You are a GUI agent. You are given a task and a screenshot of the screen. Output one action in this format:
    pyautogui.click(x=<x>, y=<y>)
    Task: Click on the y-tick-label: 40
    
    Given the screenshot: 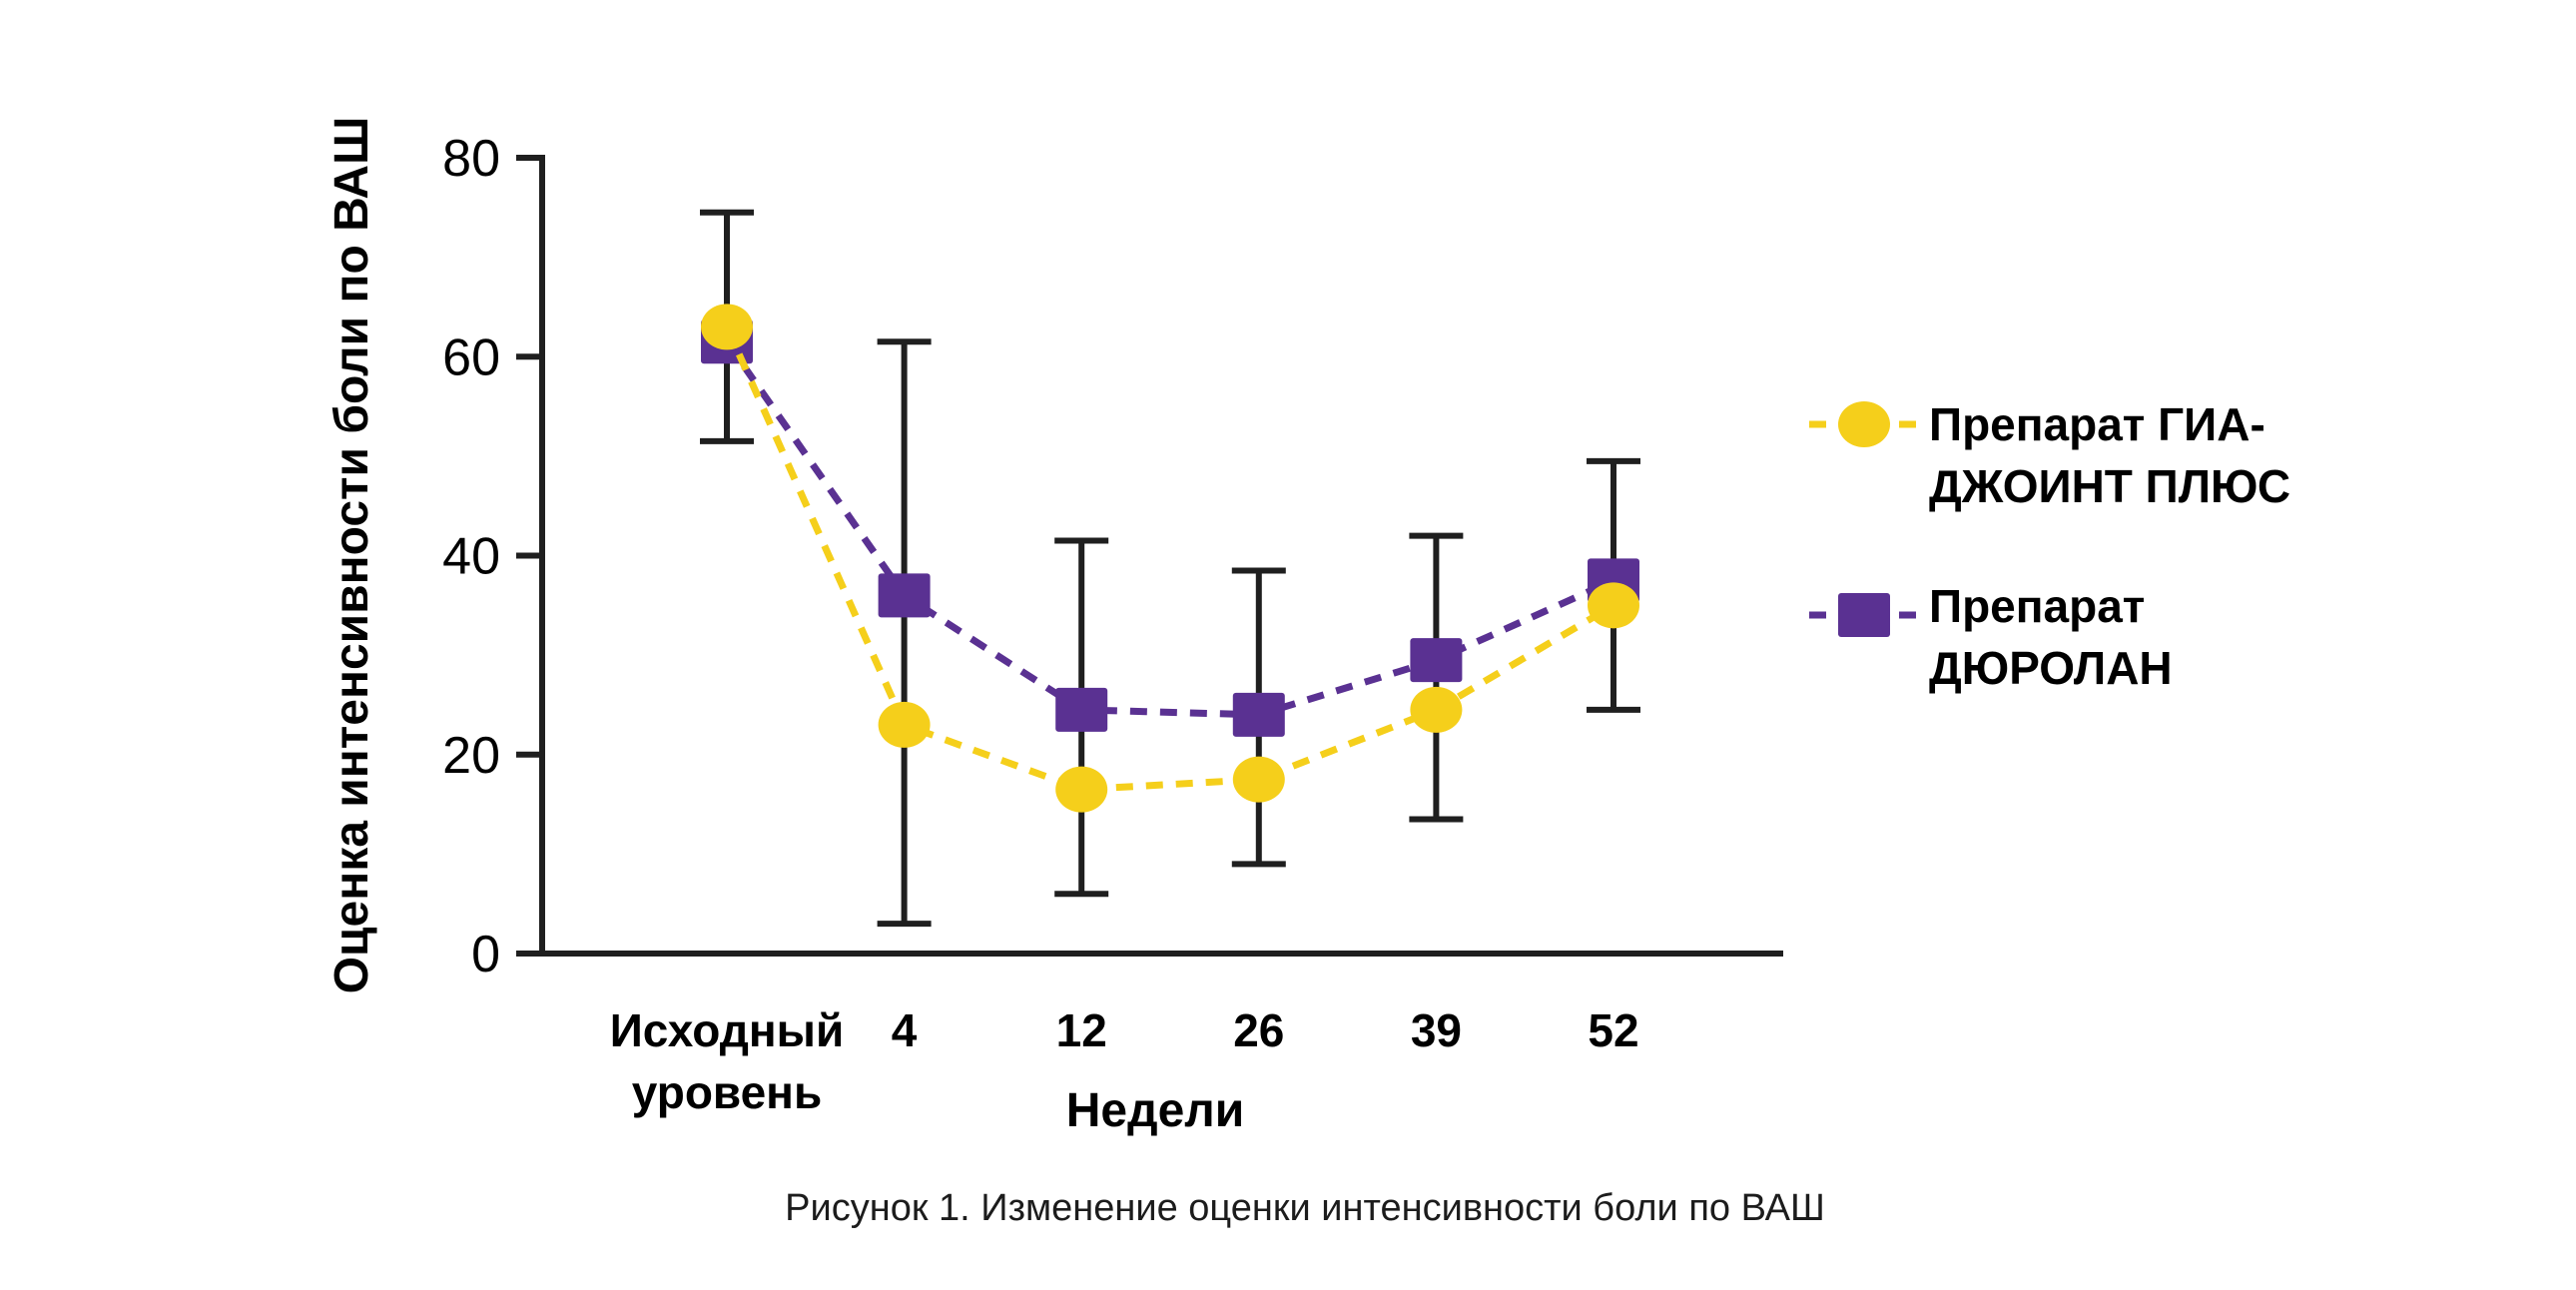 What is the action you would take?
    pyautogui.click(x=471, y=557)
    